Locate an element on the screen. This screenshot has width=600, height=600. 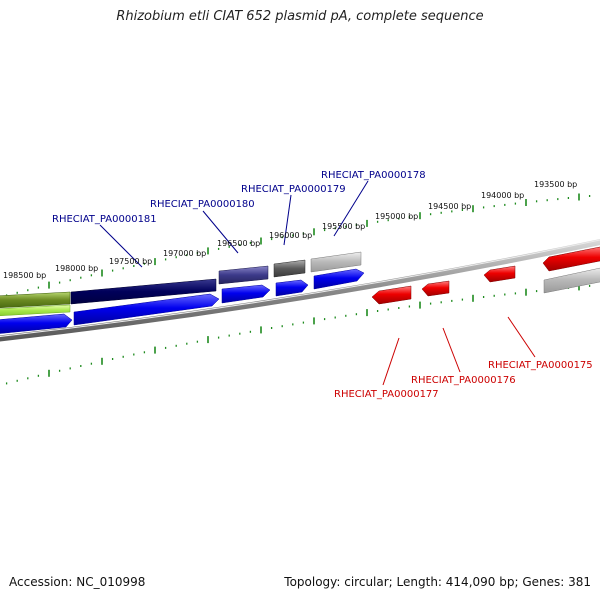
cds-arrow-181b is located at coordinates (146, 309).